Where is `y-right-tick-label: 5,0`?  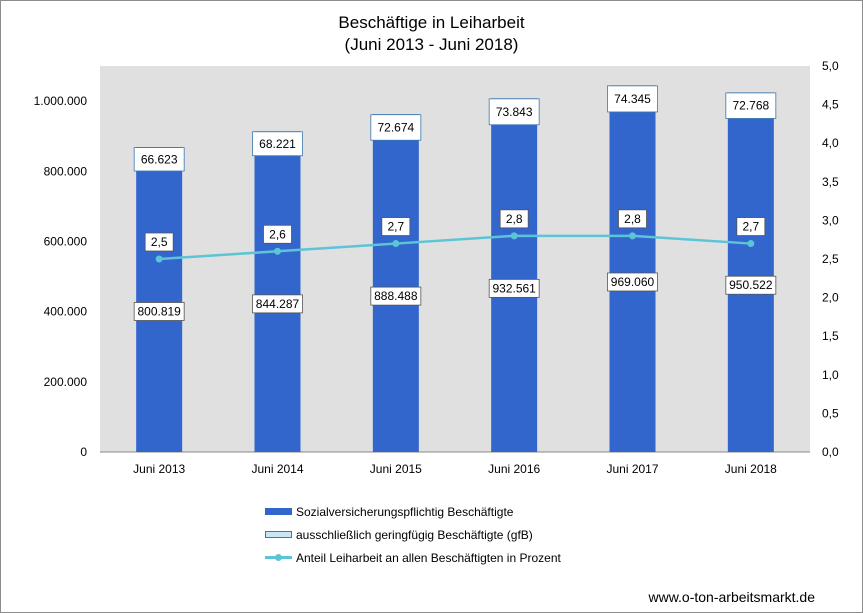 y-right-tick-label: 5,0 is located at coordinates (830, 66).